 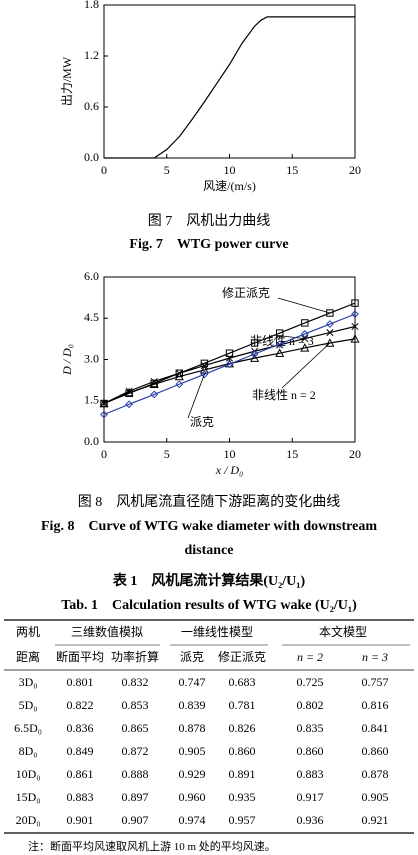 What do you see at coordinates (192, 657) in the screenshot?
I see `table-header: 派克` at bounding box center [192, 657].